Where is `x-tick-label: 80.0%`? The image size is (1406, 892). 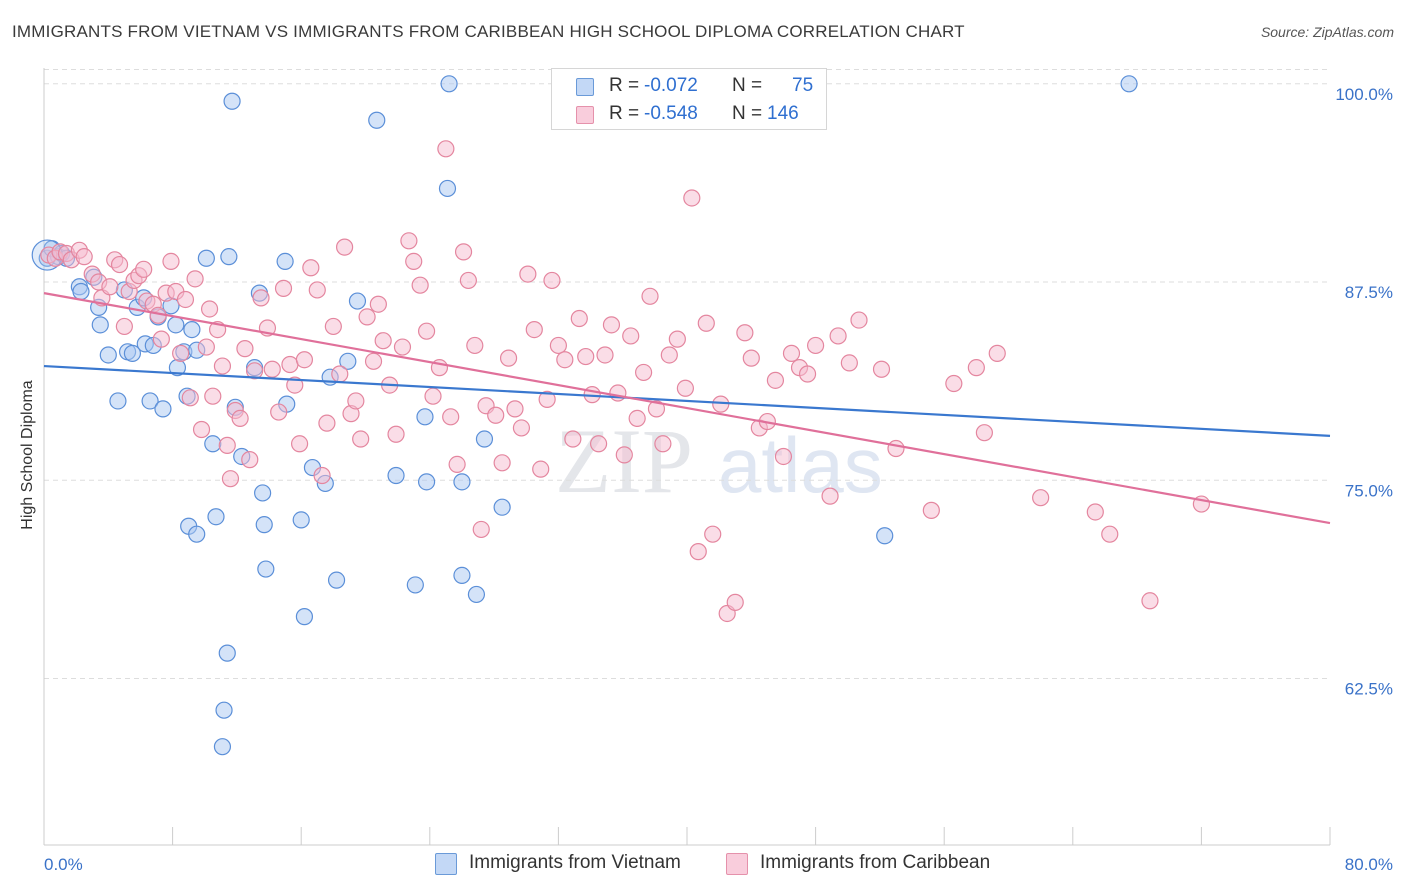 x-tick-label: 80.0% is located at coordinates (1369, 864).